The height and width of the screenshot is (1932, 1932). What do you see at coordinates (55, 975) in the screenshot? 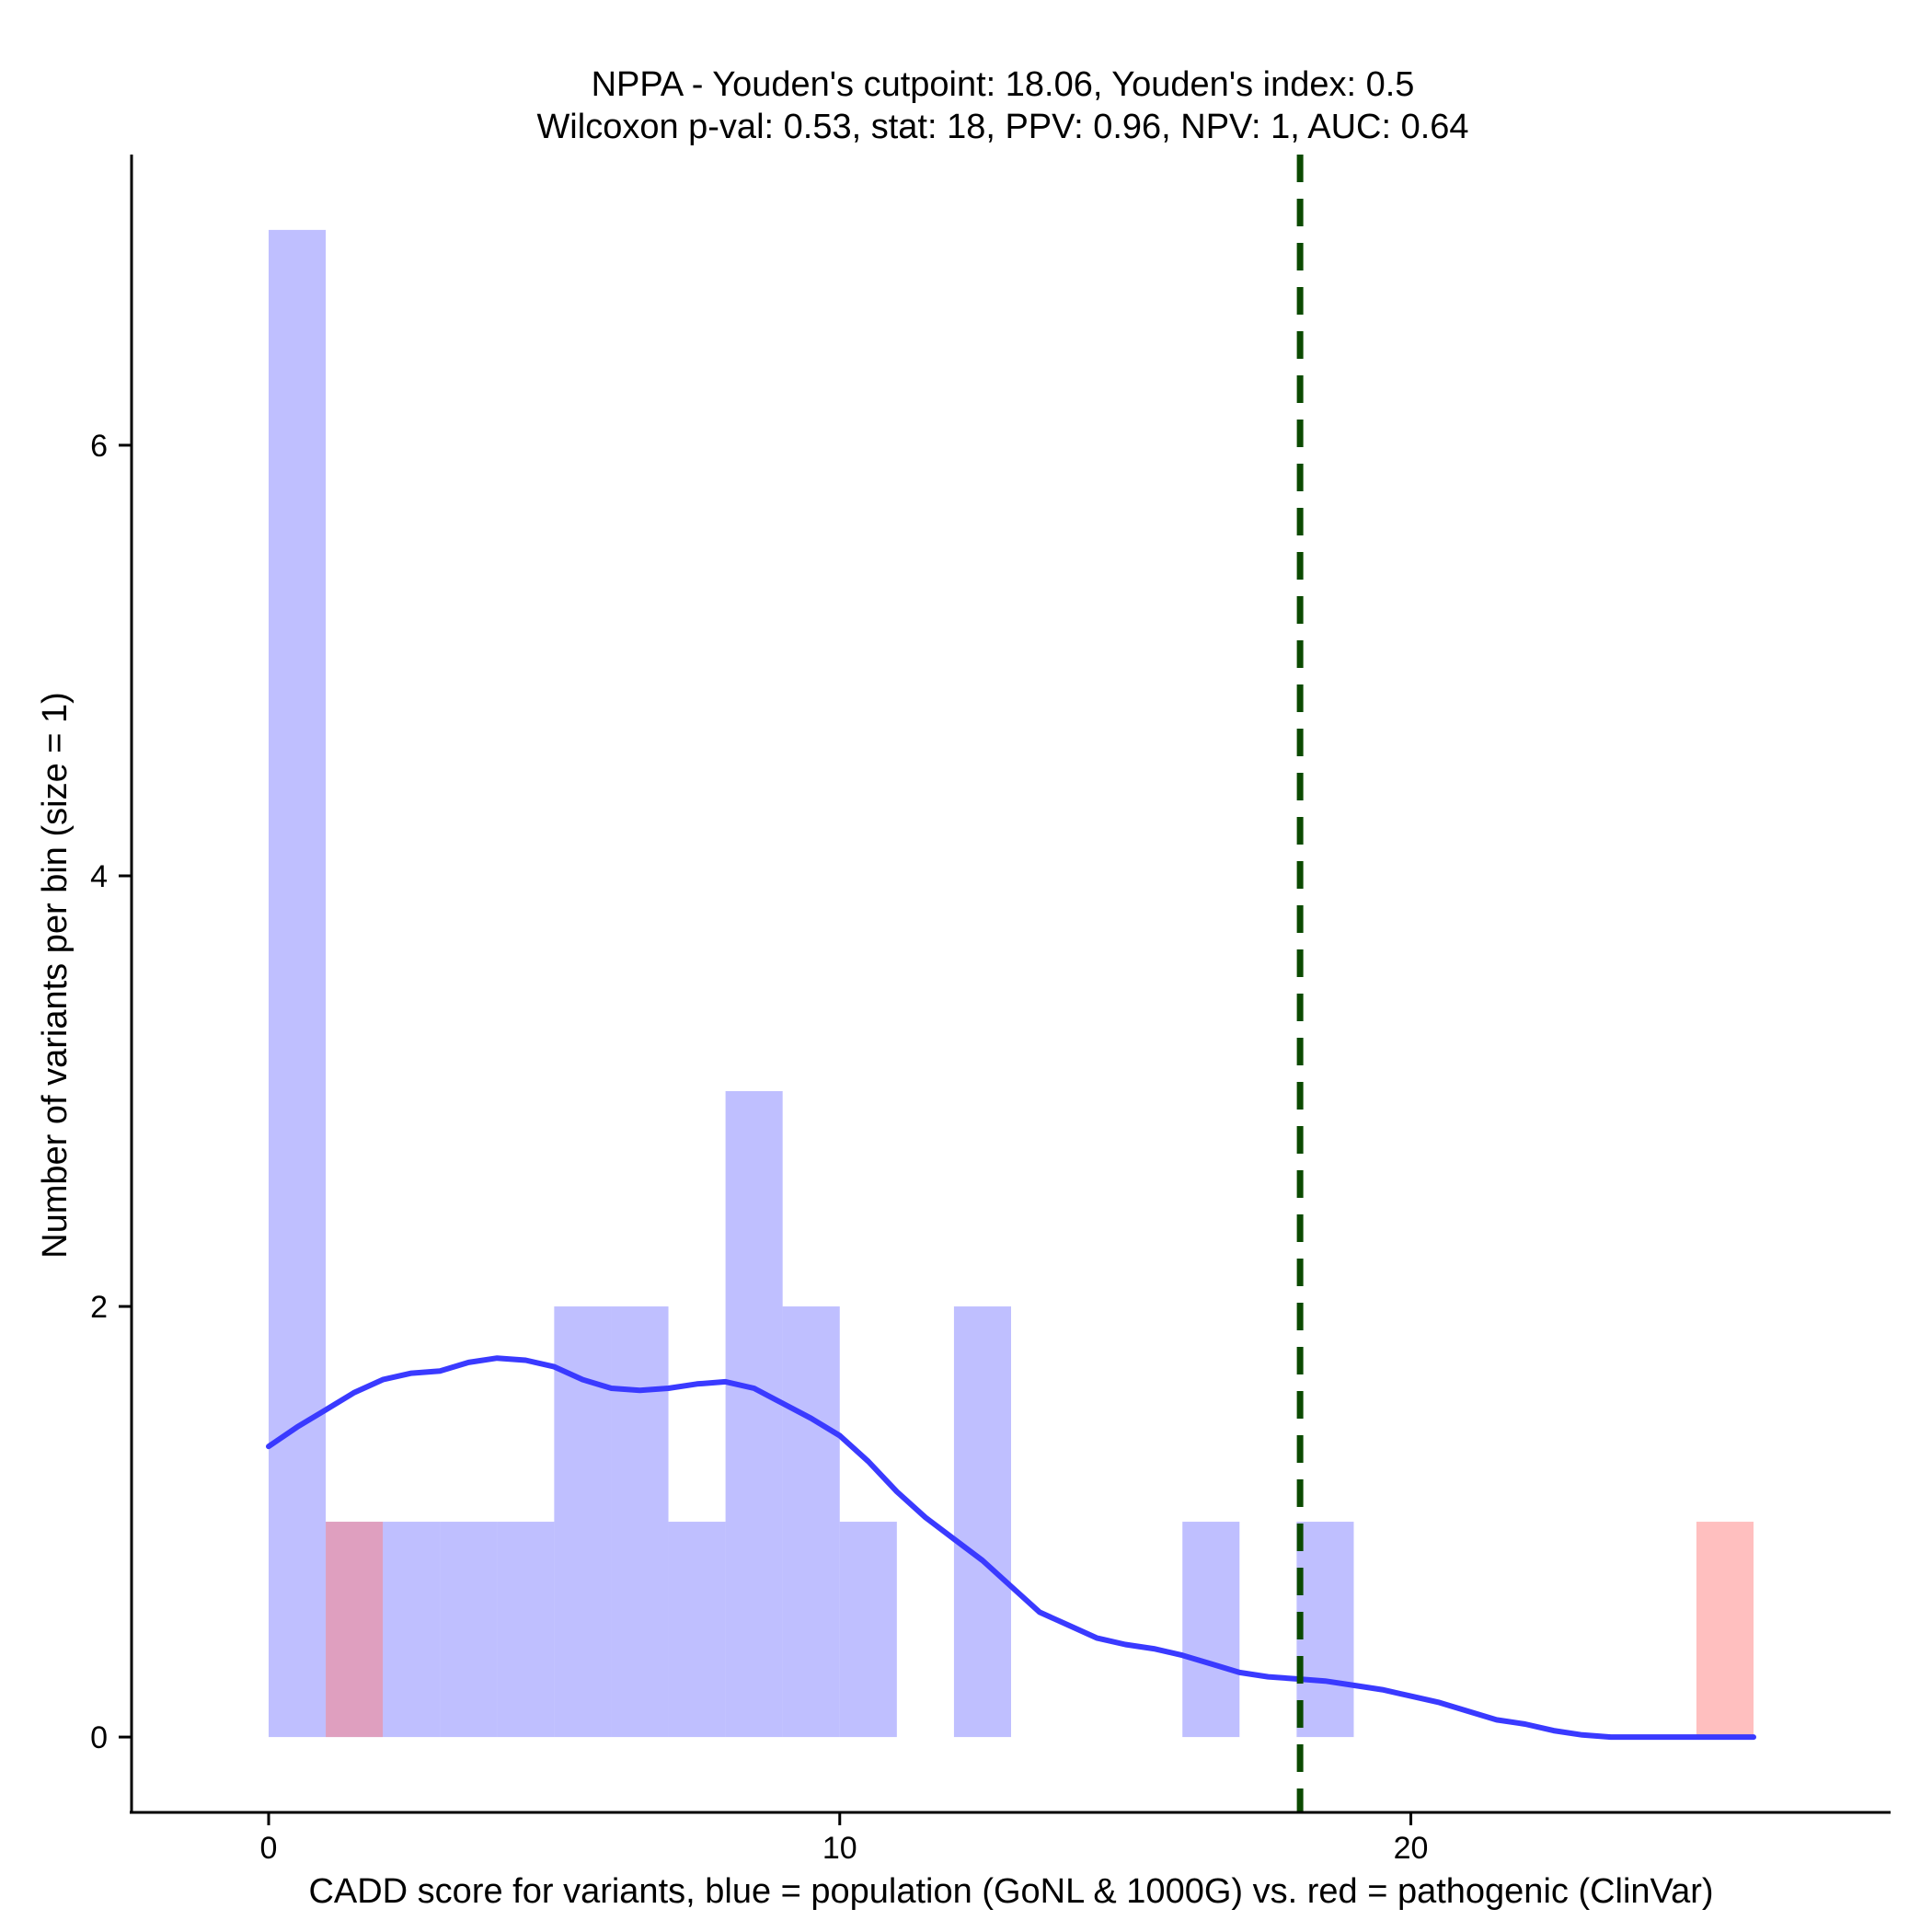
I see `y-axis-title: Number of variants per bin (size = 1)` at bounding box center [55, 975].